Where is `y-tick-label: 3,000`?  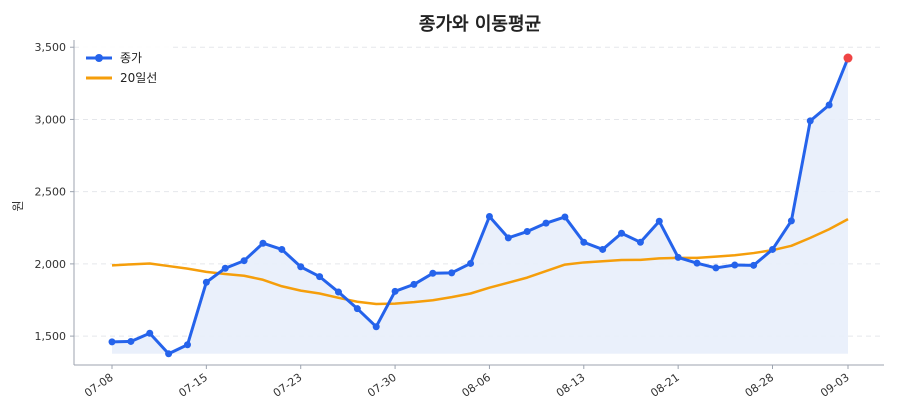
y-tick-label: 3,000 is located at coordinates (51, 119).